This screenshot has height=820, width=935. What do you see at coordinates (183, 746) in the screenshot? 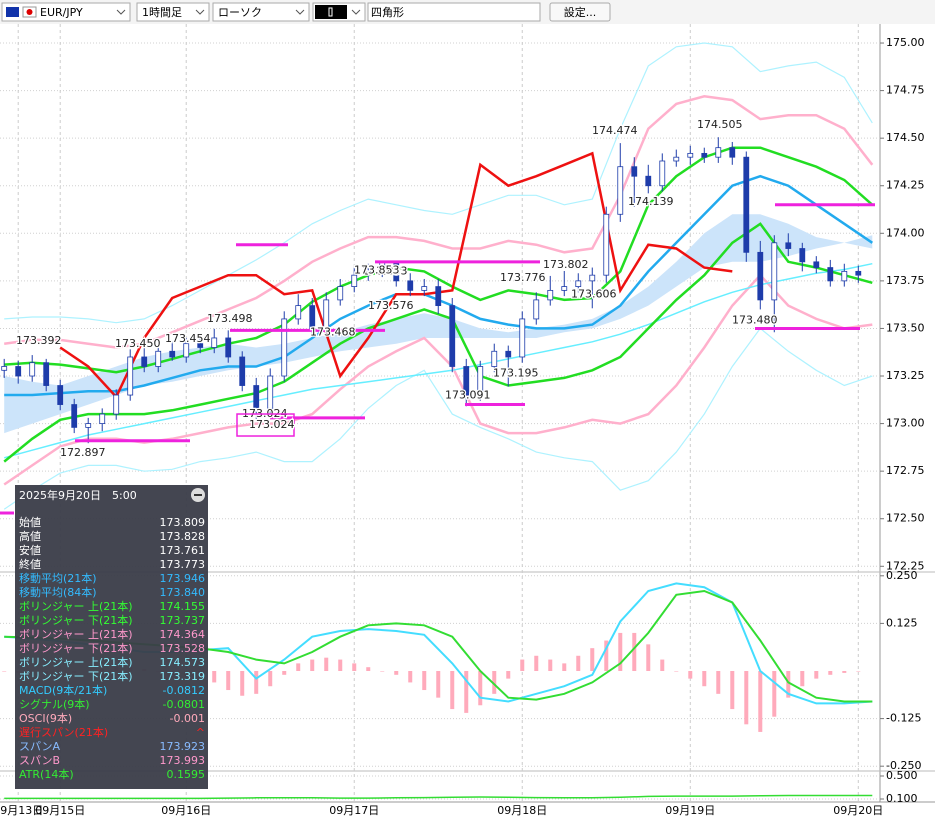
I see `info-value: 173.923` at bounding box center [183, 746].